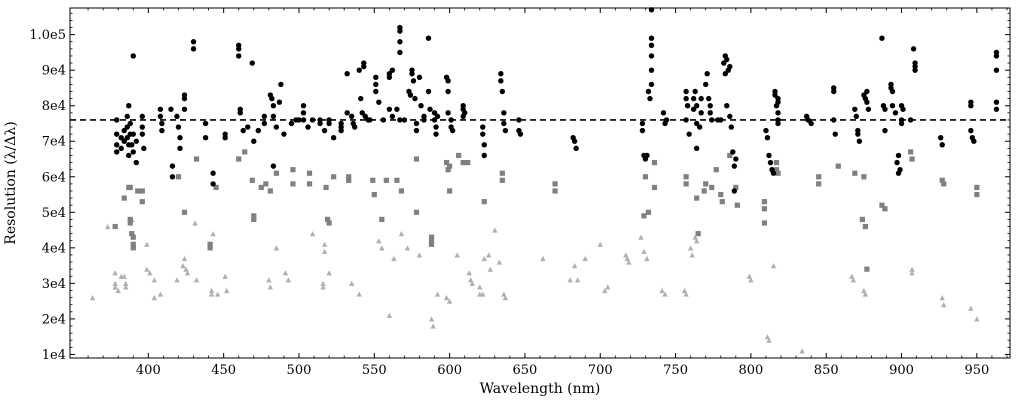  What do you see at coordinates (47, 35) in the screenshot?
I see `y-tick-label: 1.0e5` at bounding box center [47, 35].